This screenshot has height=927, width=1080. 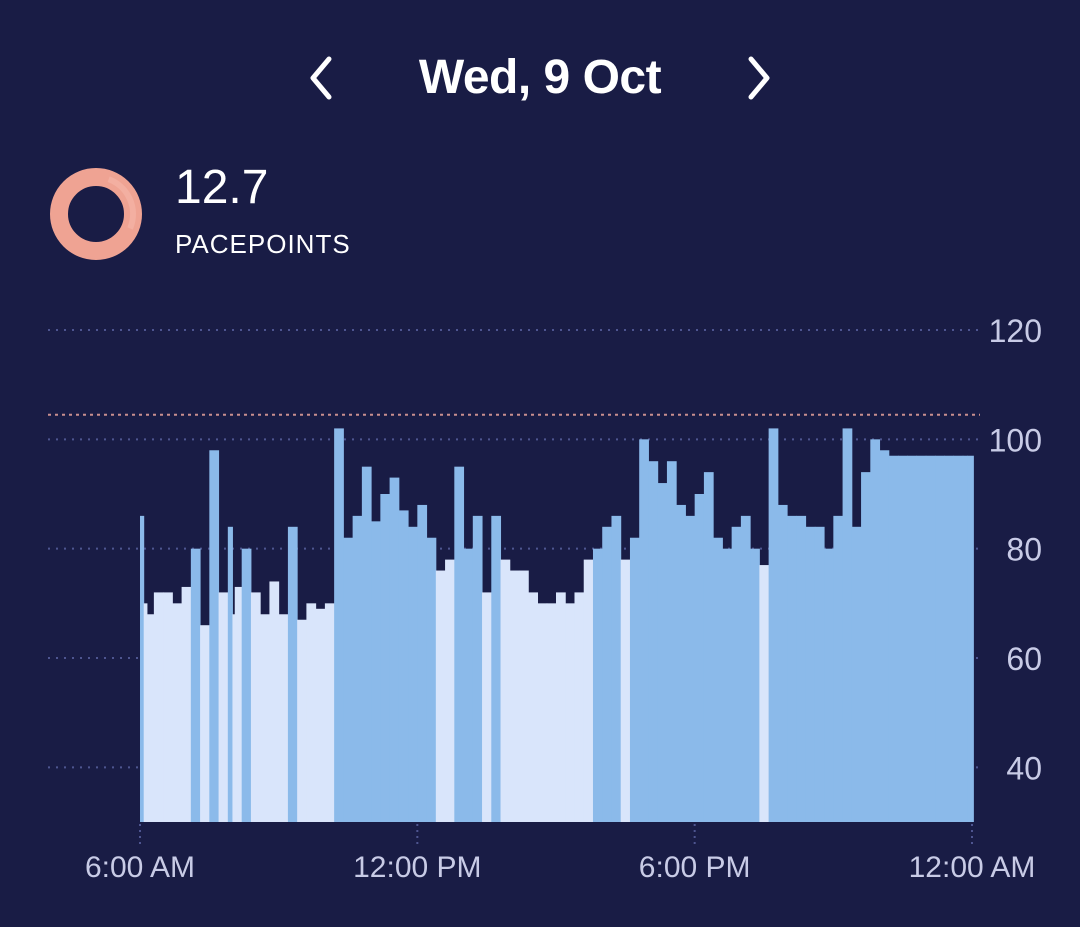 I want to click on chevron-right-icon, so click(x=759, y=78).